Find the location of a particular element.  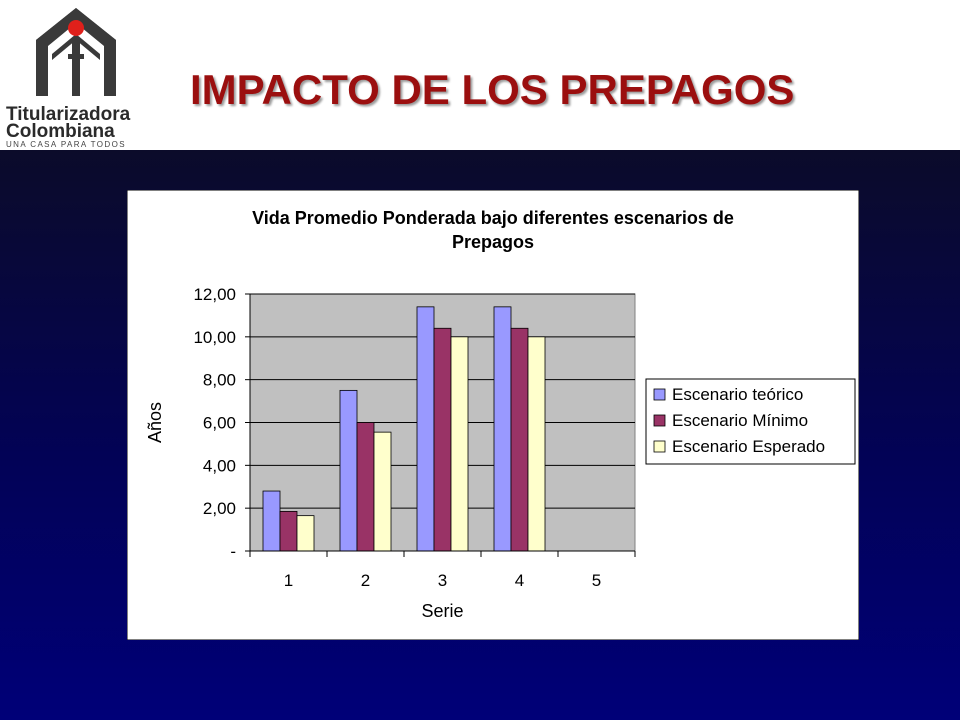

x-axis-label: Serie is located at coordinates (442, 611).